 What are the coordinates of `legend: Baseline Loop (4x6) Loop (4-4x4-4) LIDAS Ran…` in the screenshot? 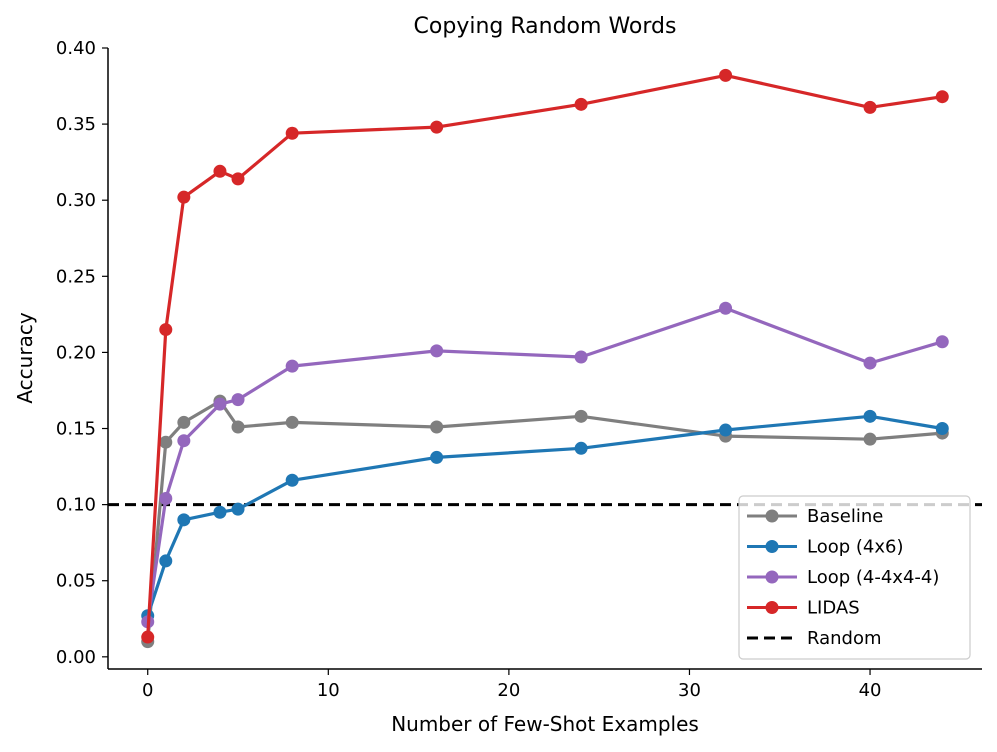 It's located at (854, 577).